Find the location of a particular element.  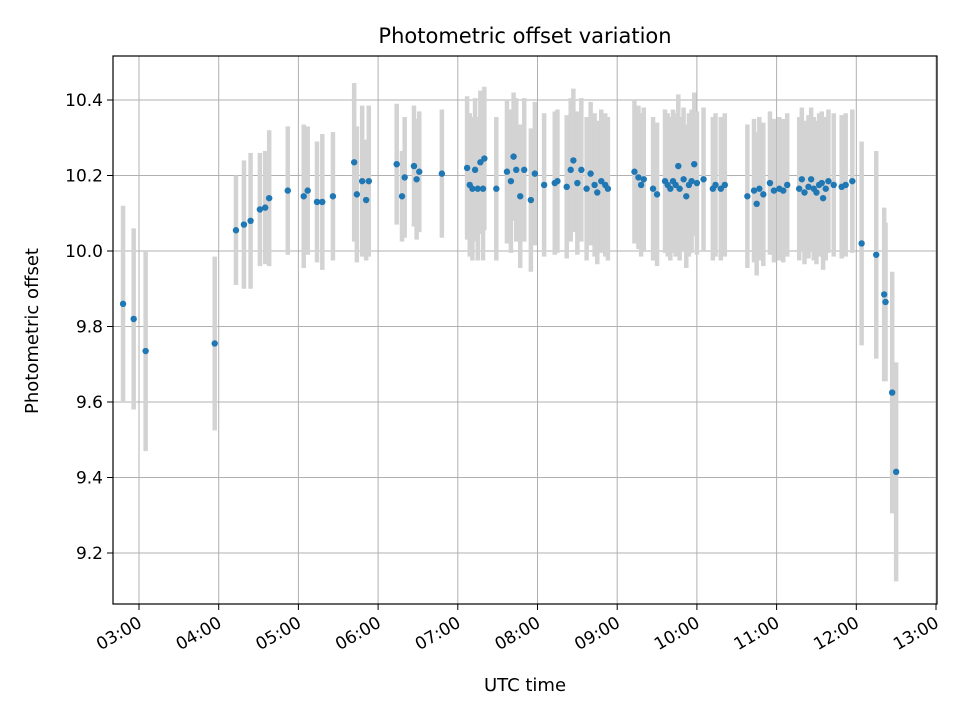

y-tick-label: 10.0 is located at coordinates (84, 252).